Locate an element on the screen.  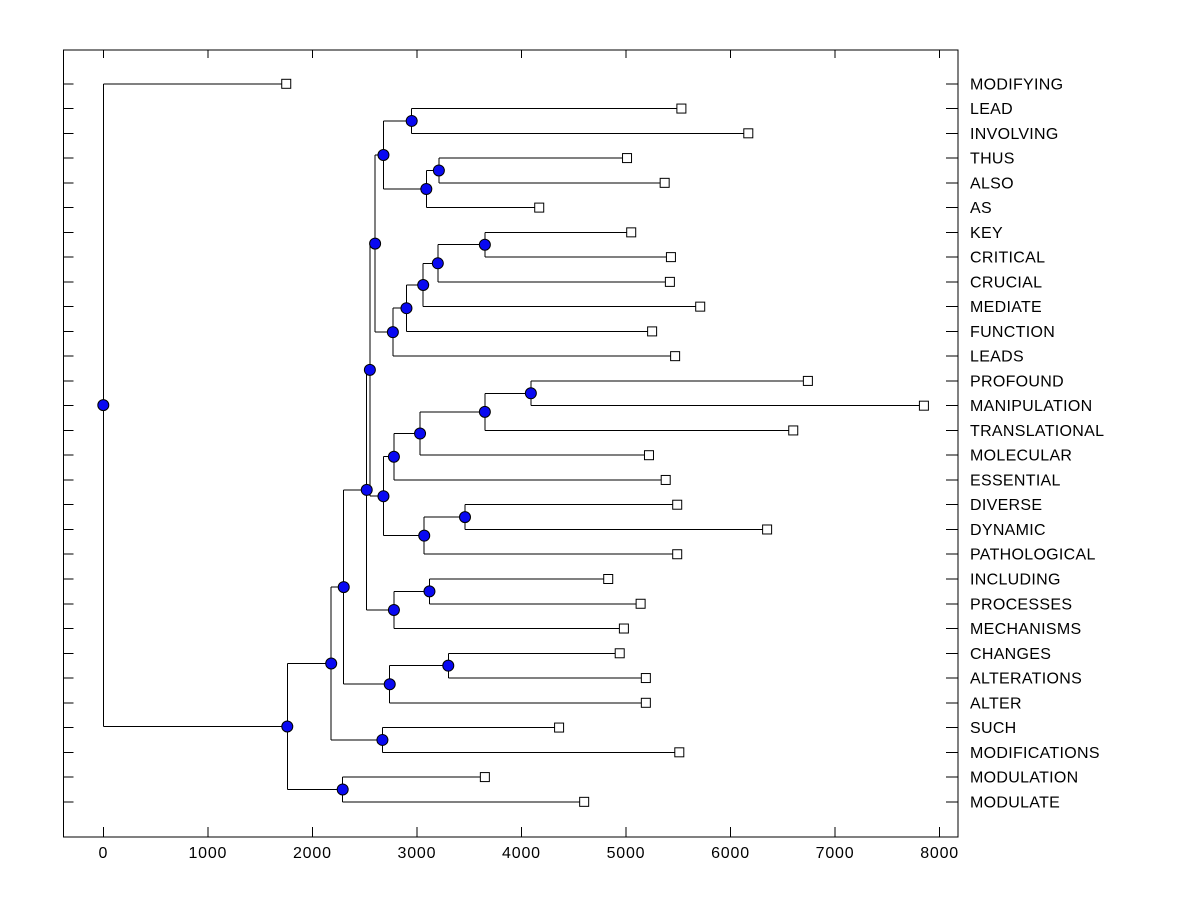
leaf-label: SUCH is located at coordinates (993, 728).